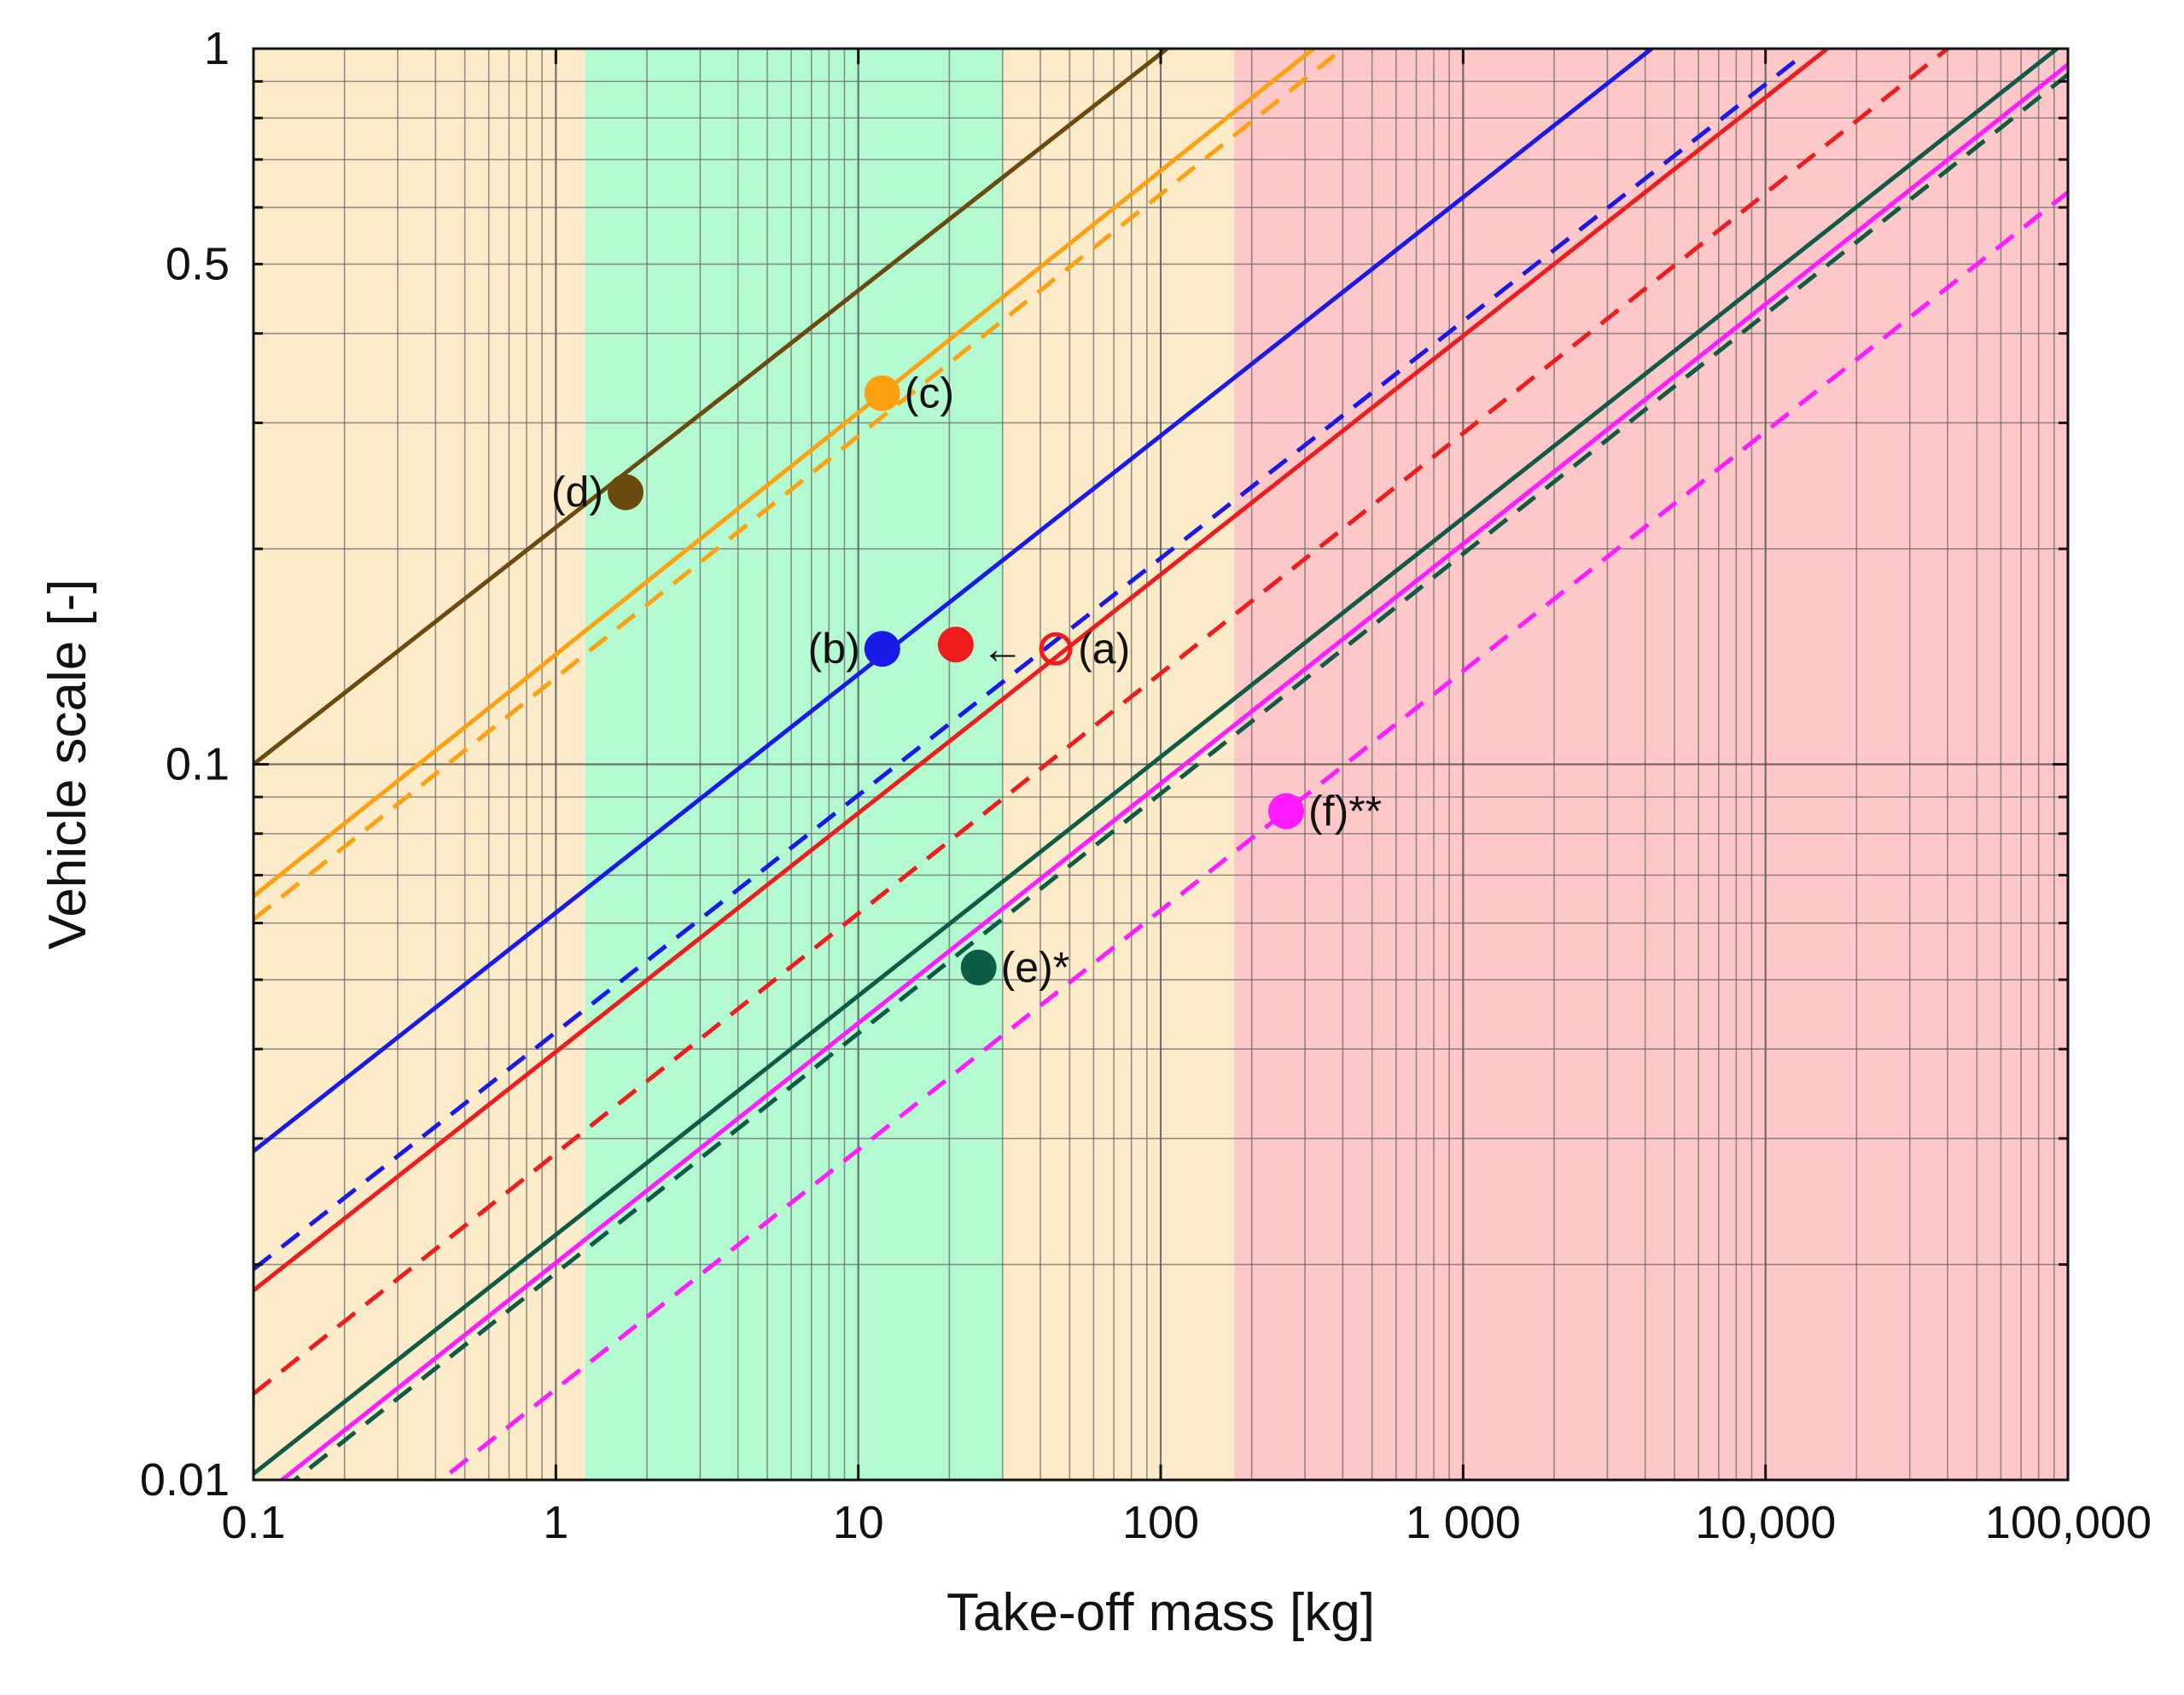  I want to click on point-label: (f)**, so click(1345, 811).